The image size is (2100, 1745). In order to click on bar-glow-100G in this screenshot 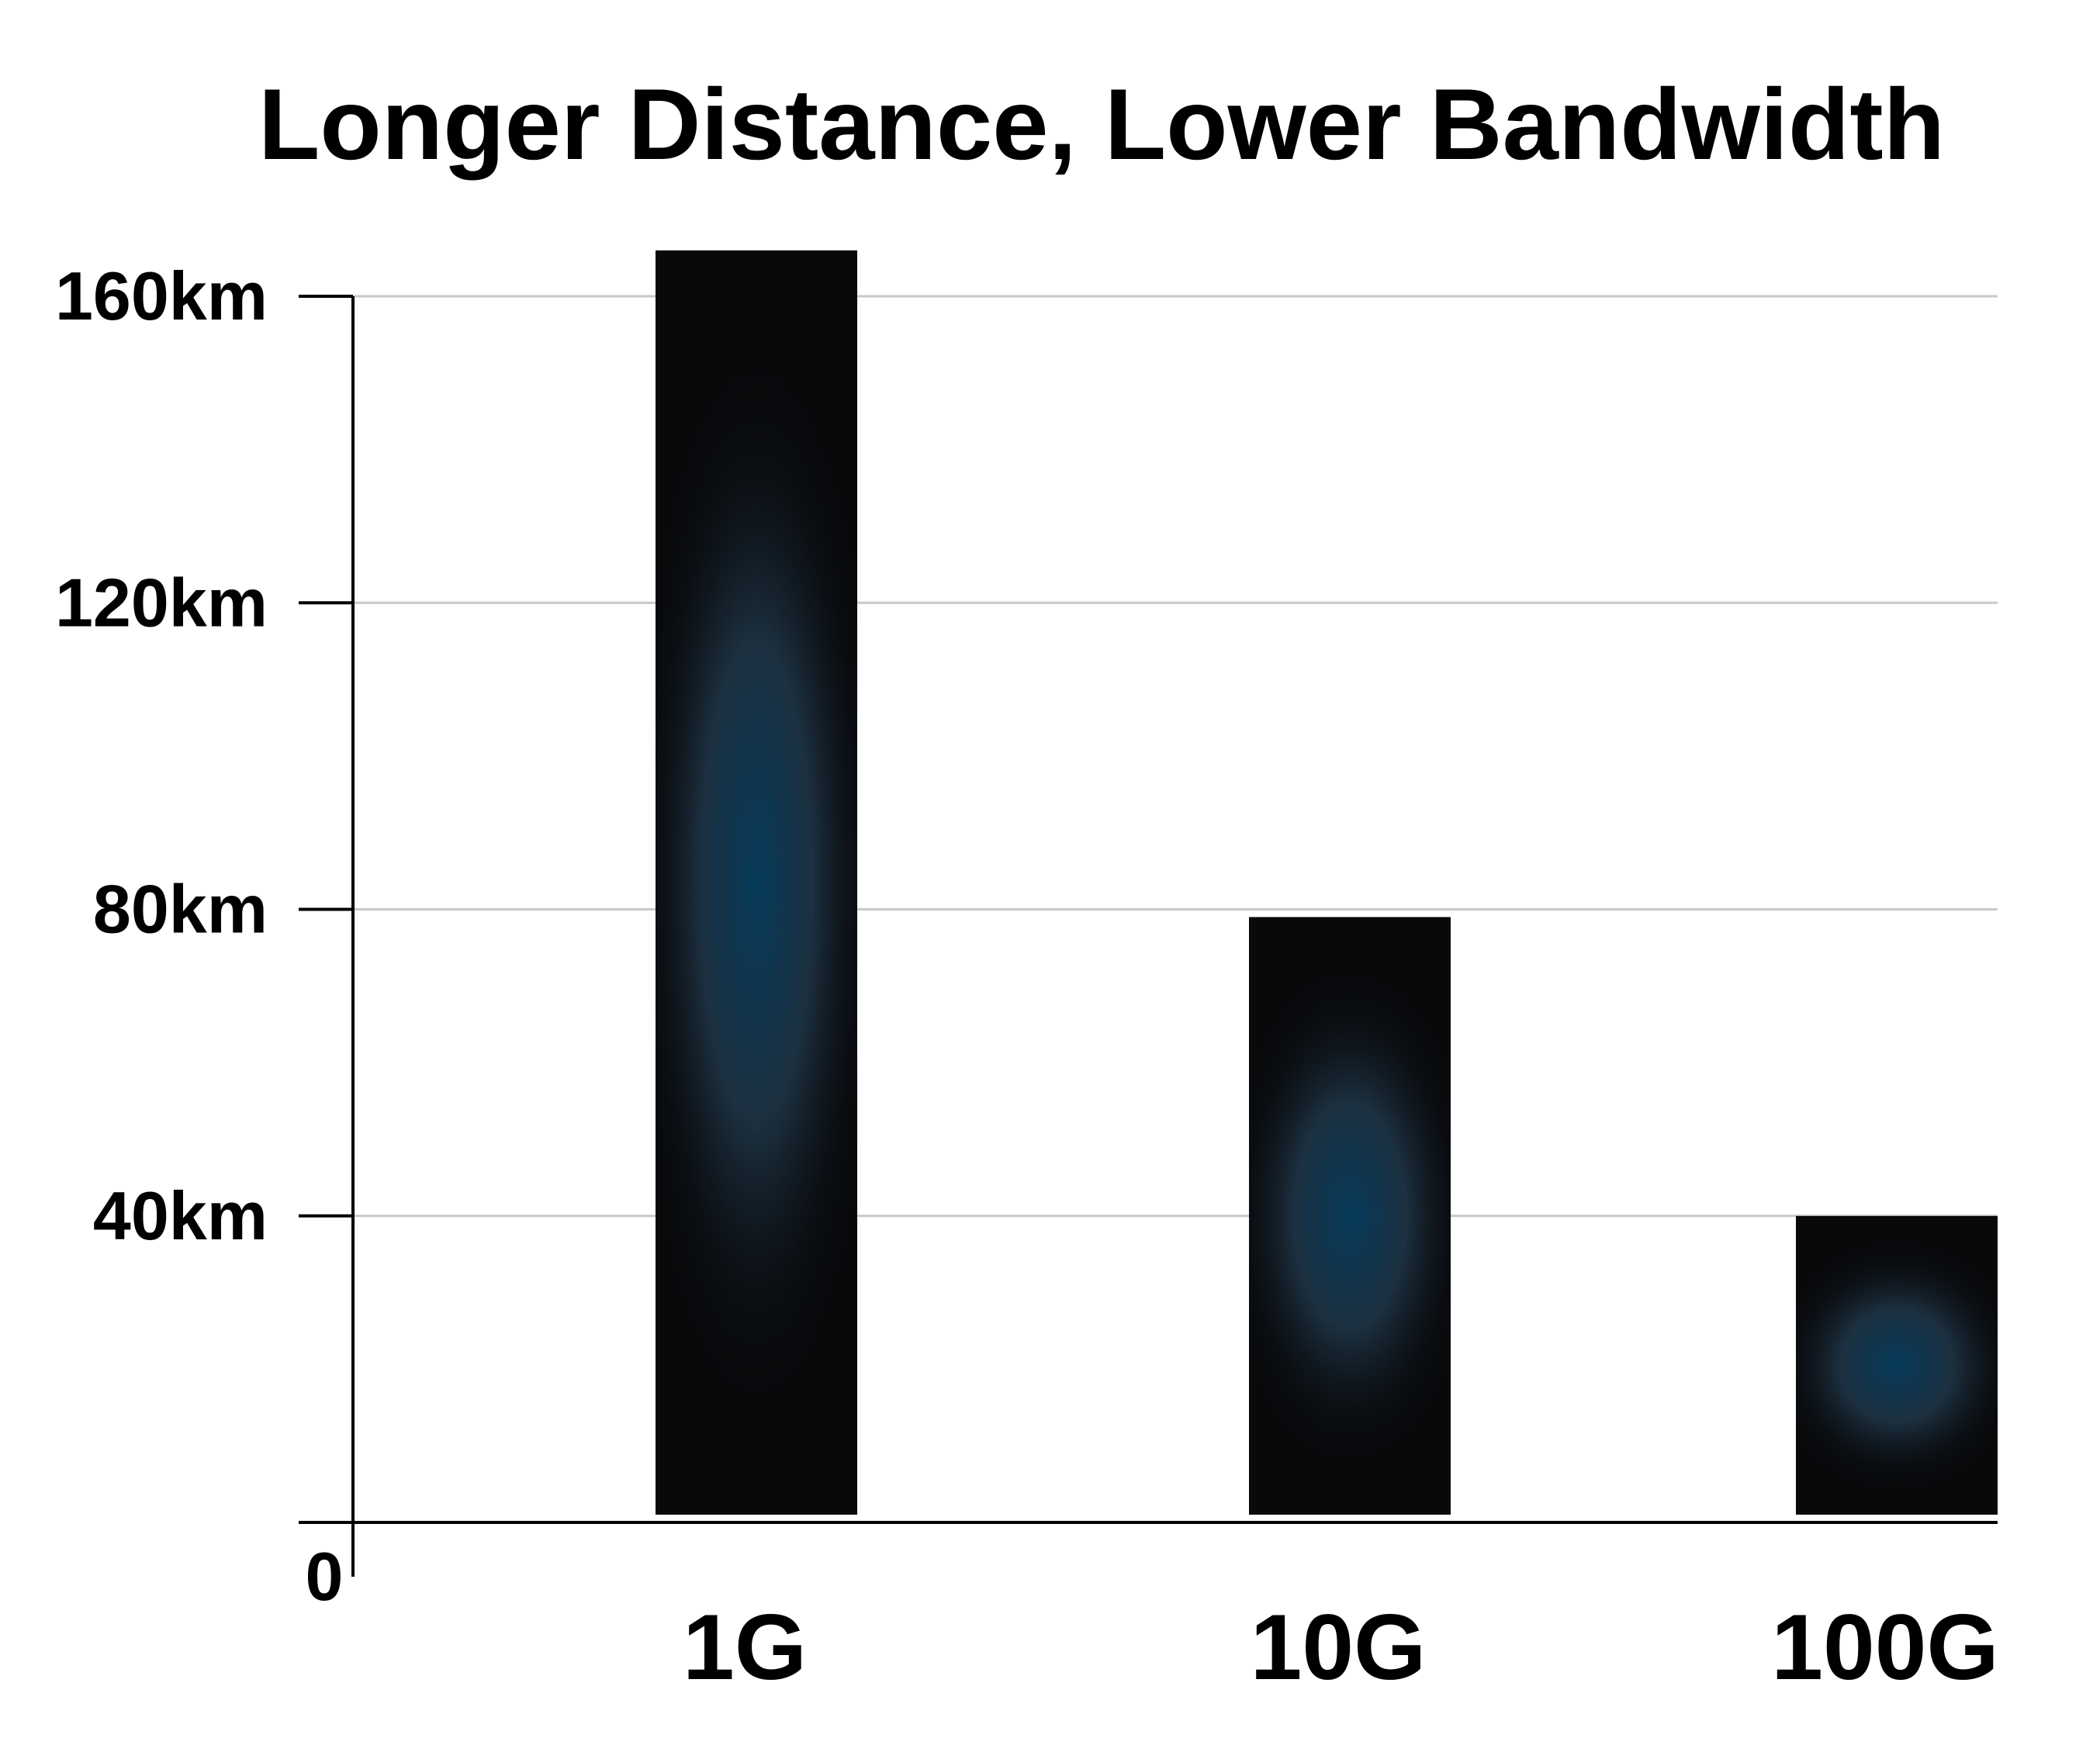, I will do `click(1897, 1365)`.